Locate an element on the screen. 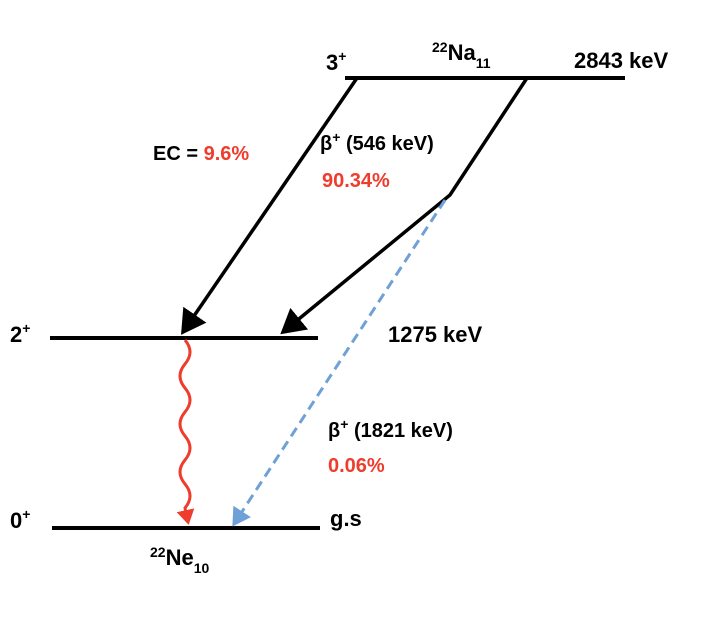 The width and height of the screenshot is (728, 620). parent-nuclide: 22Na11 is located at coordinates (461, 55).